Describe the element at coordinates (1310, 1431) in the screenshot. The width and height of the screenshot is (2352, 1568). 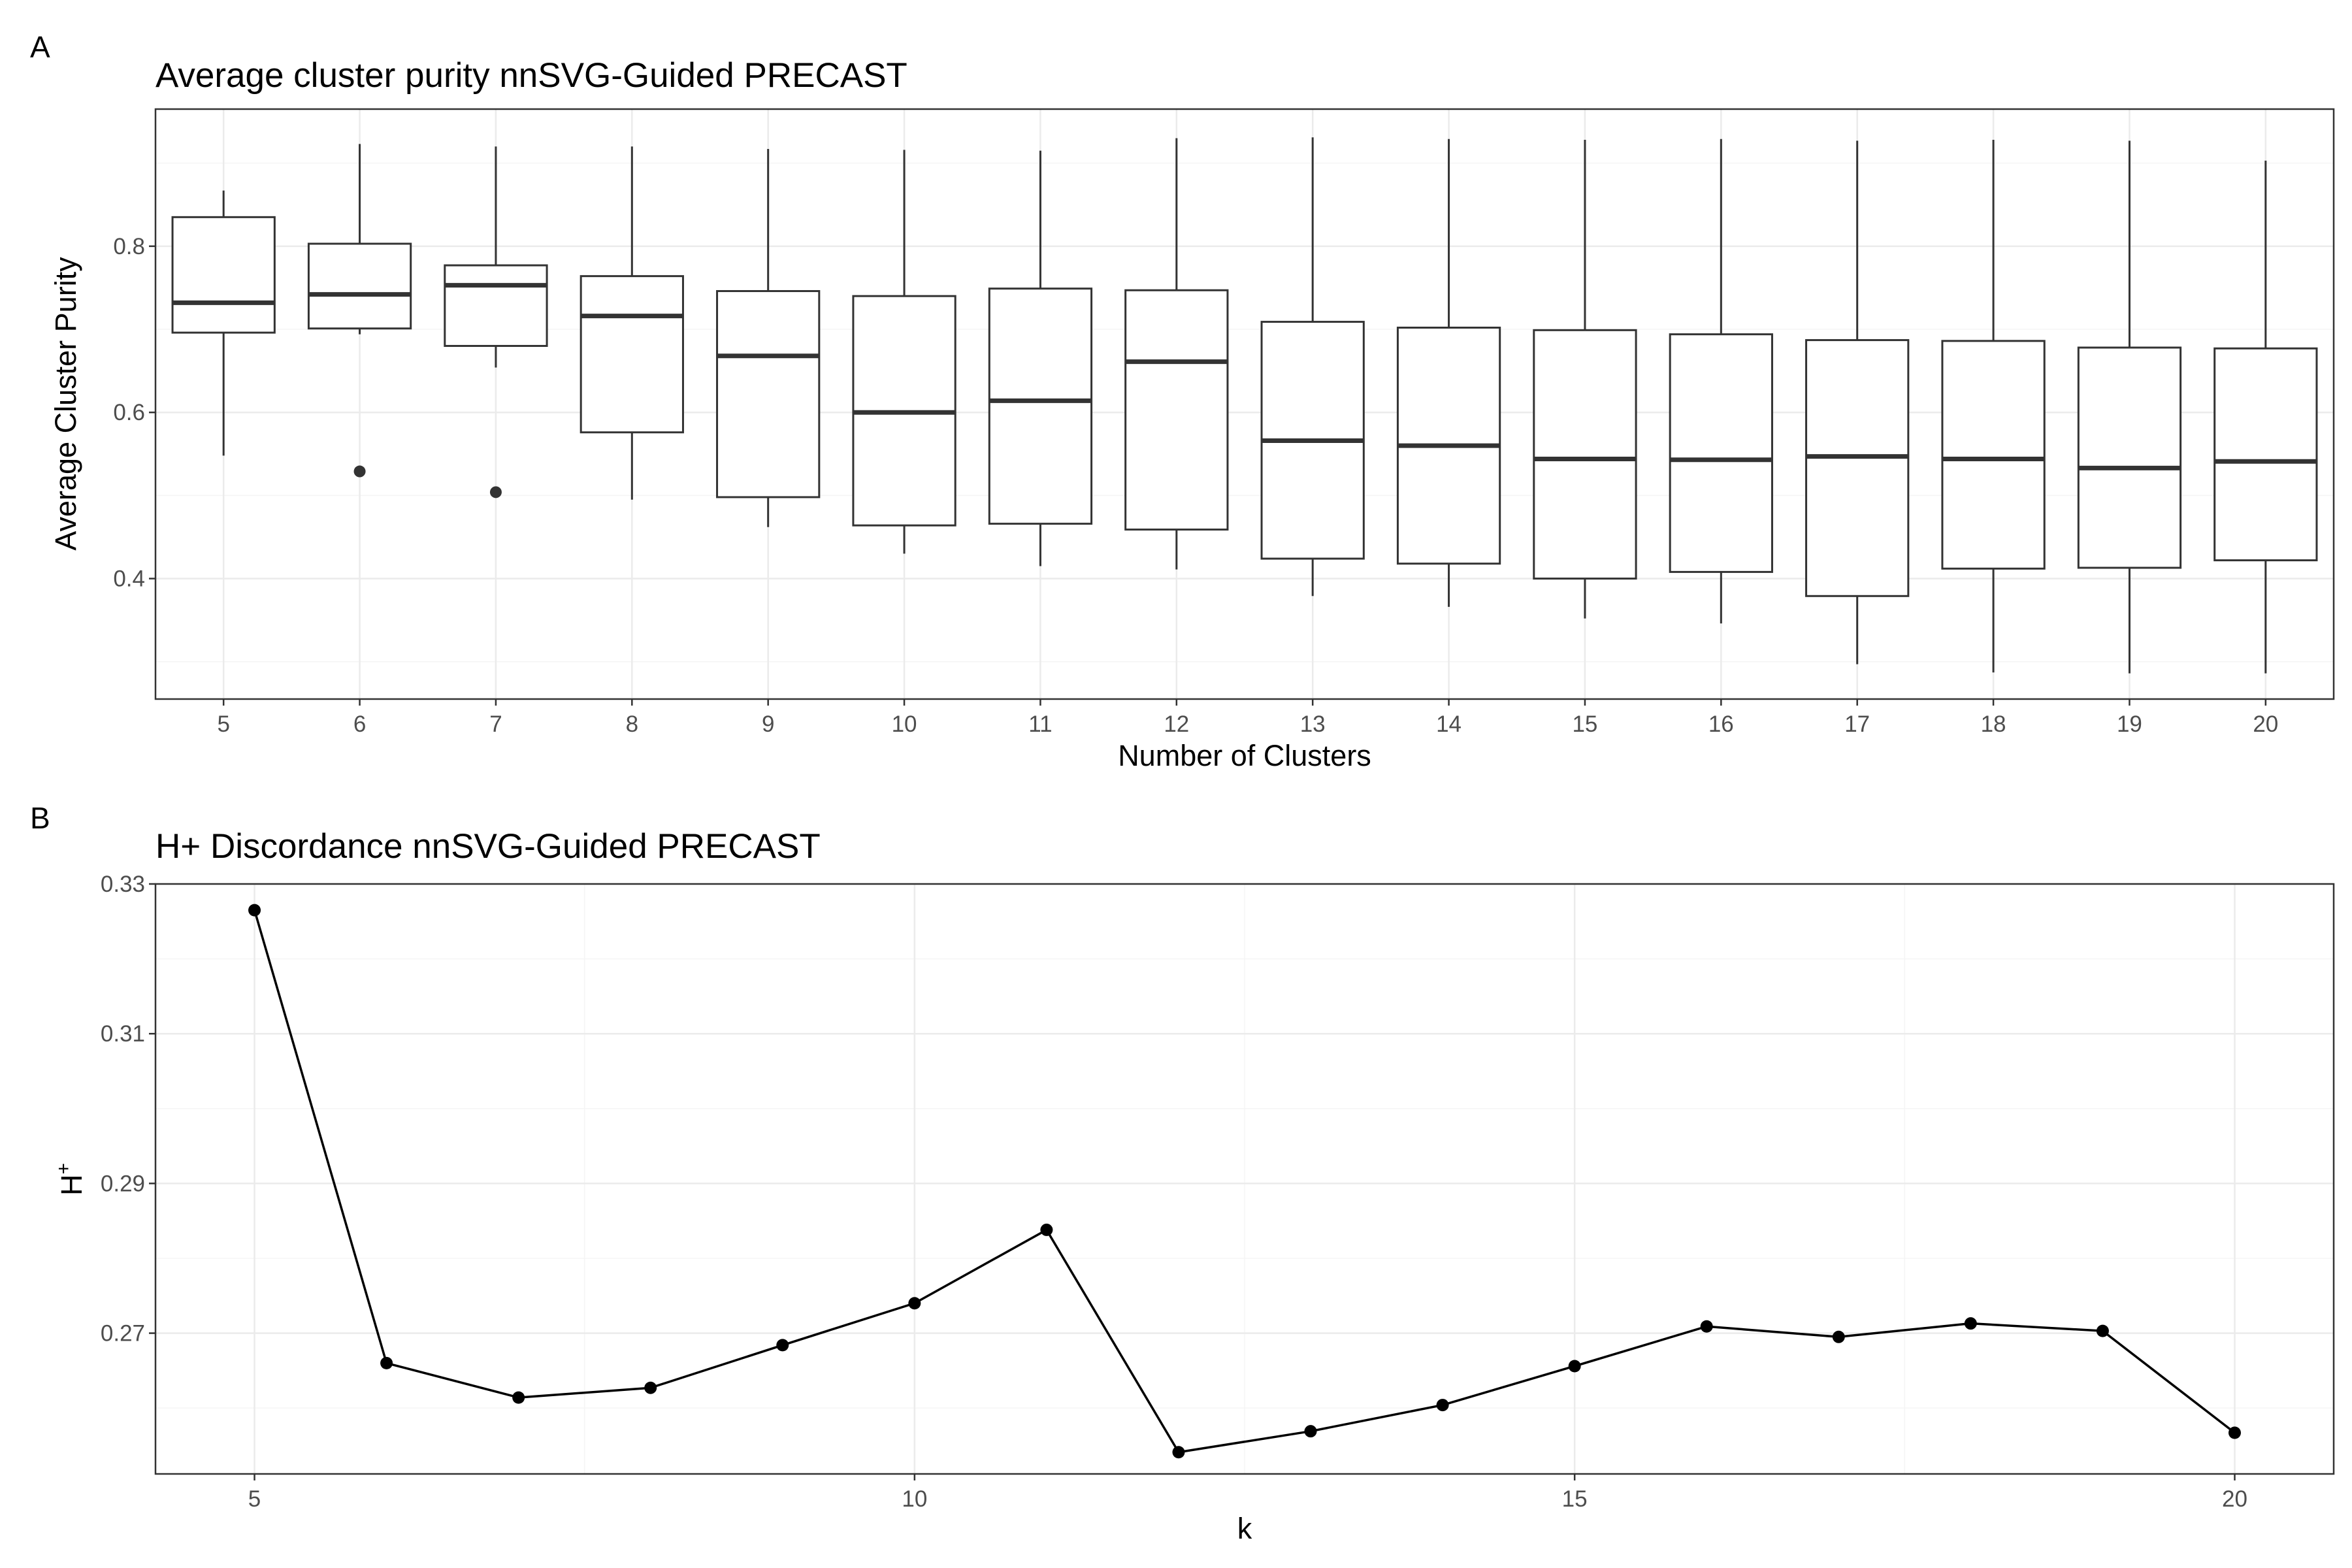
I see `data-point-k13` at that location.